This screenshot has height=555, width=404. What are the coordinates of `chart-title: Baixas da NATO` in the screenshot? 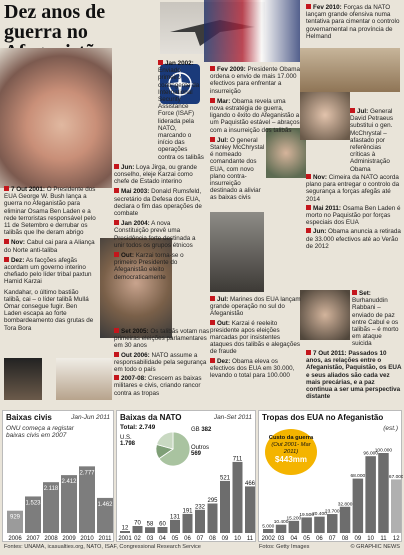 It's located at (151, 417).